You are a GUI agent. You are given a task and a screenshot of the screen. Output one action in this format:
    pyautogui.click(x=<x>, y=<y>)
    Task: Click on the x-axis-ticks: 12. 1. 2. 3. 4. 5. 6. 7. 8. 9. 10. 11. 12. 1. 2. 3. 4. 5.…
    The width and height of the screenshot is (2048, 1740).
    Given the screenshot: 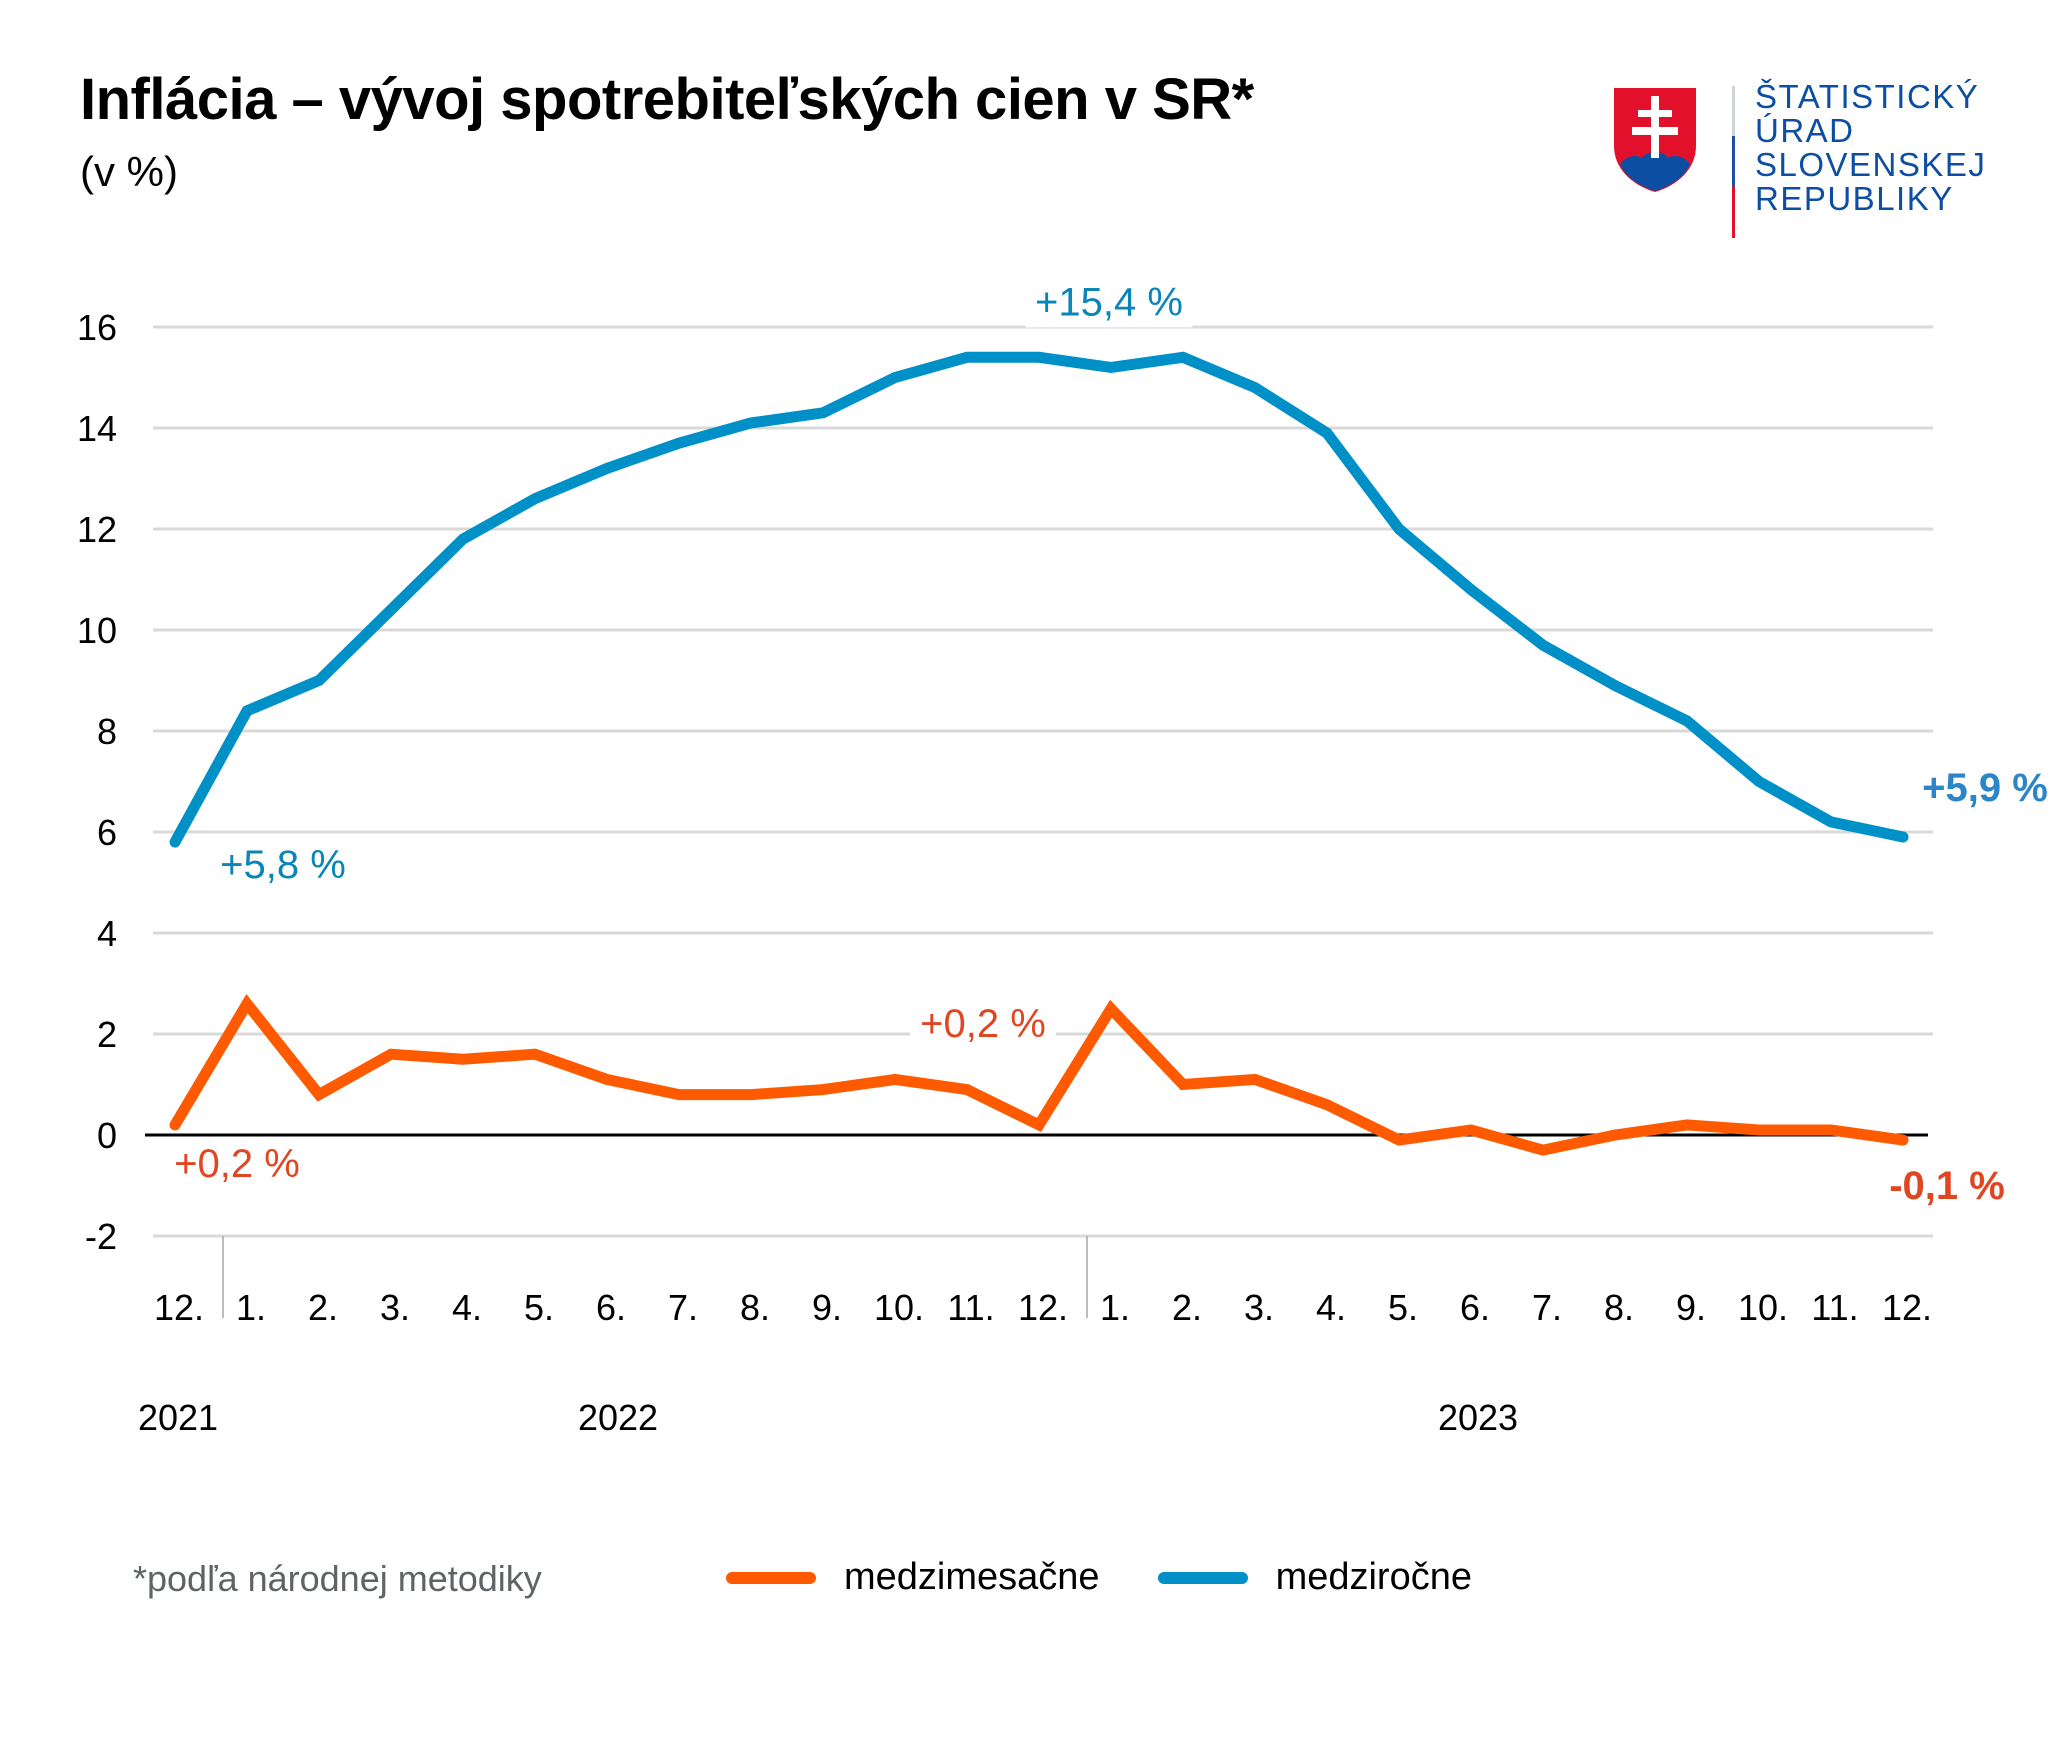 What is the action you would take?
    pyautogui.click(x=1035, y=1337)
    